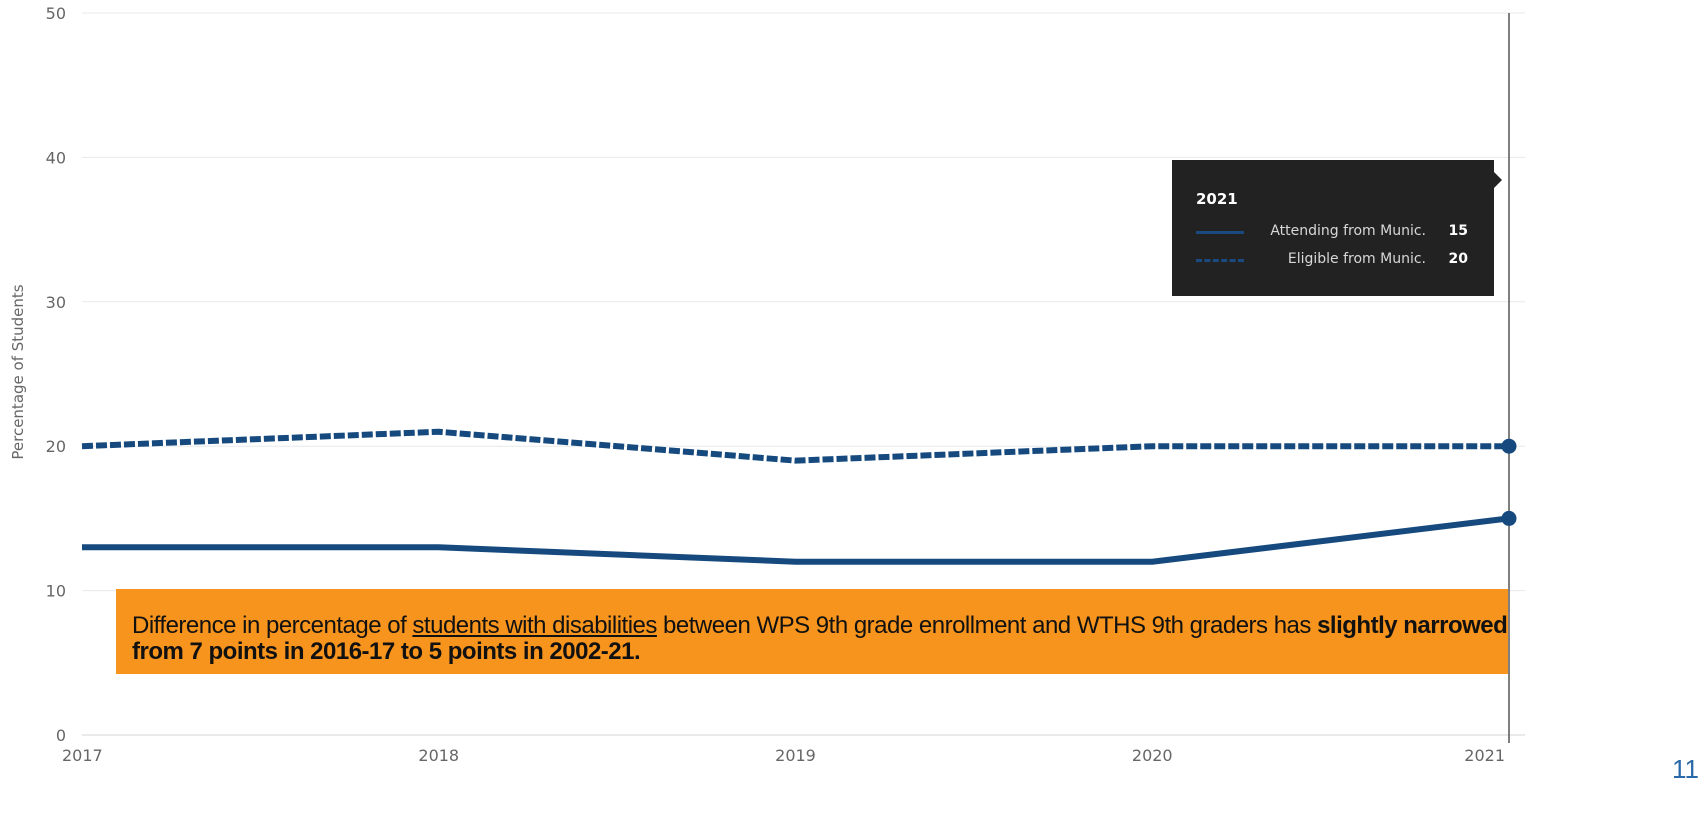  I want to click on y-tick-label: 40, so click(56, 157).